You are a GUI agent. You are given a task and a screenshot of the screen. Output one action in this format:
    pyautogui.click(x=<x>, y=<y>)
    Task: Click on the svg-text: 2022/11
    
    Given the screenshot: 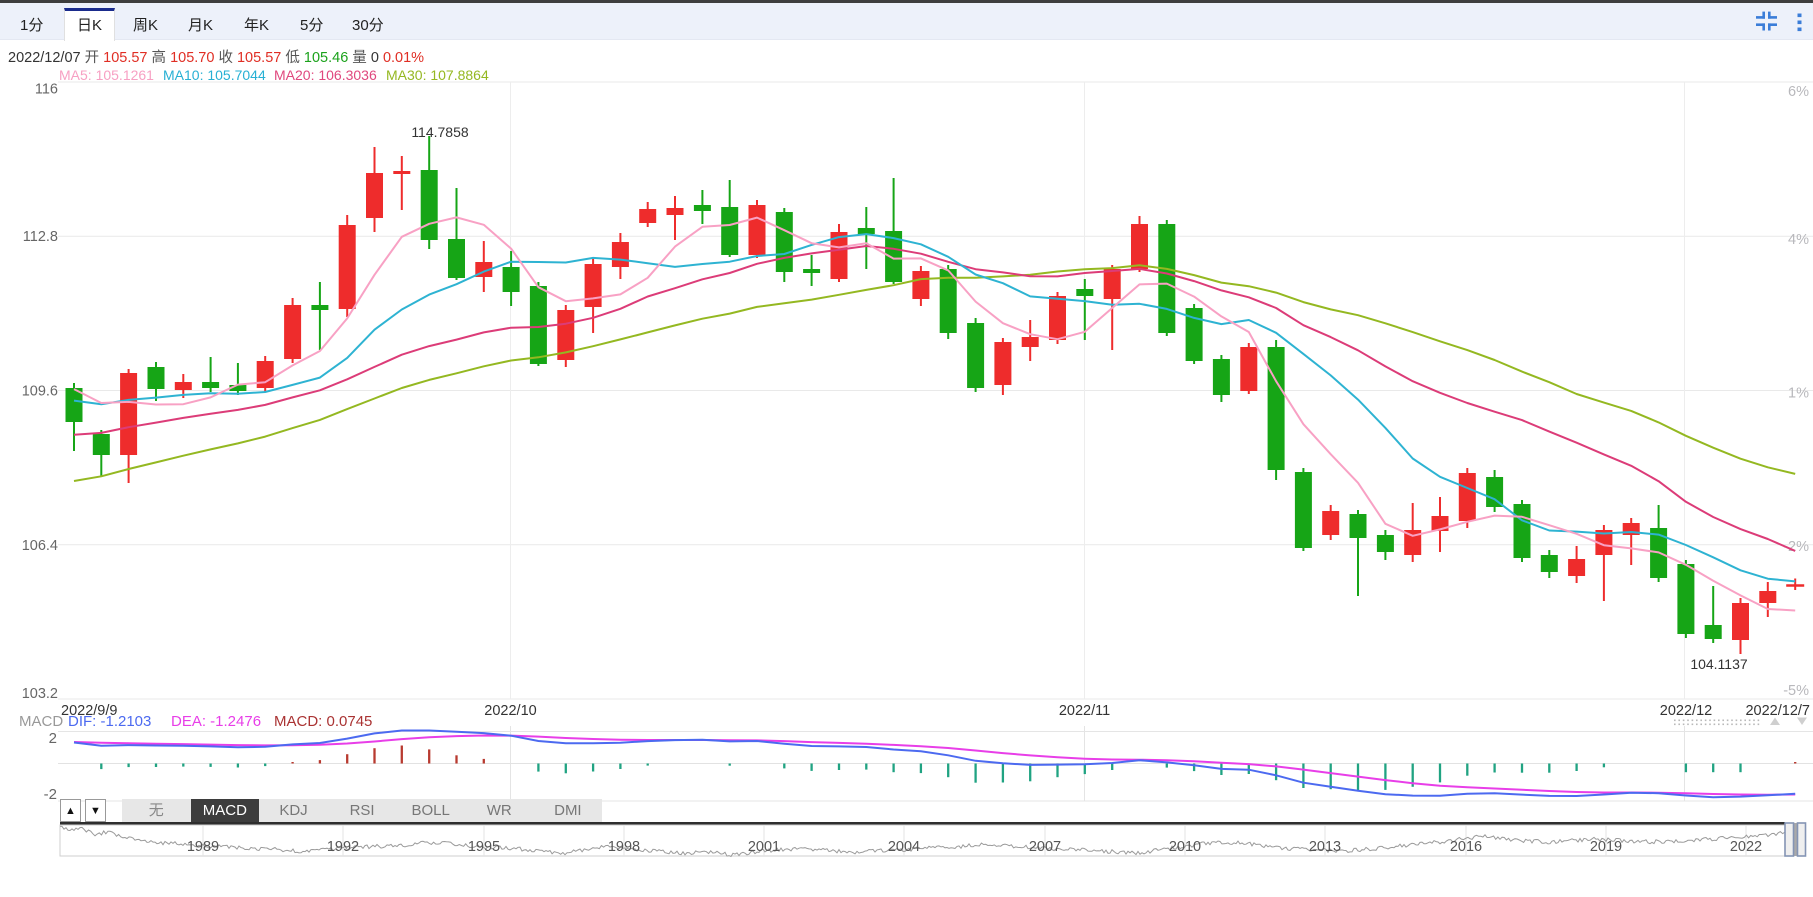 What is the action you would take?
    pyautogui.click(x=1084, y=711)
    